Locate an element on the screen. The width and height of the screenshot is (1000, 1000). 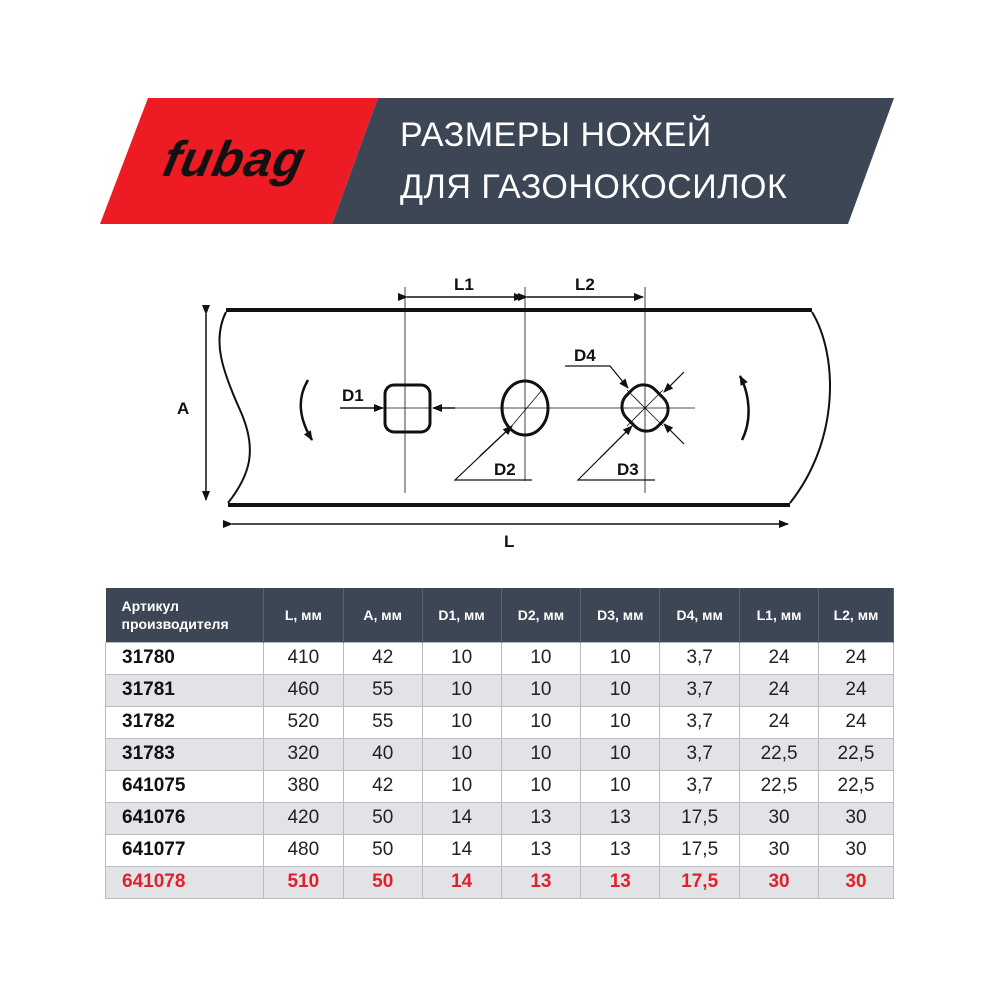
rotation-arrow-right is located at coordinates (744, 408).